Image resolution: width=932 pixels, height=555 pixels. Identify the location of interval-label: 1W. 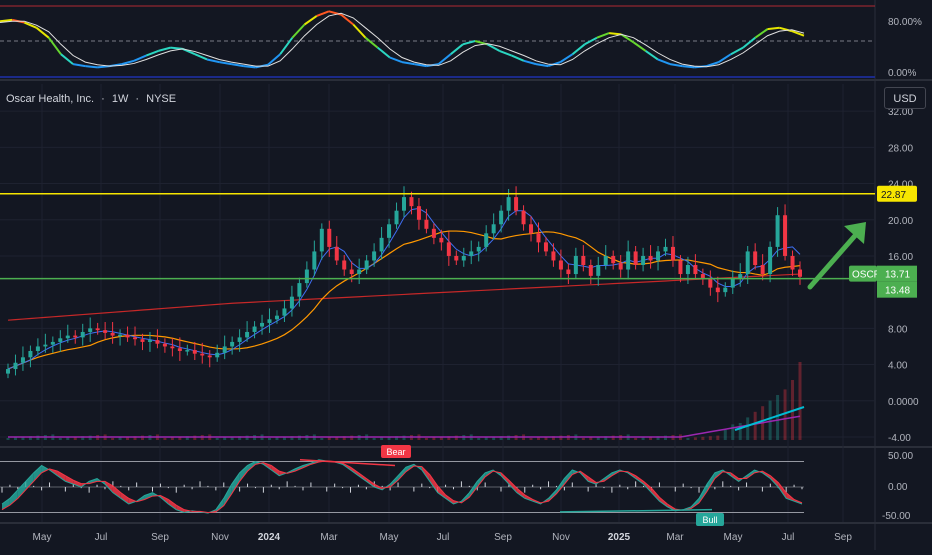
(120, 99).